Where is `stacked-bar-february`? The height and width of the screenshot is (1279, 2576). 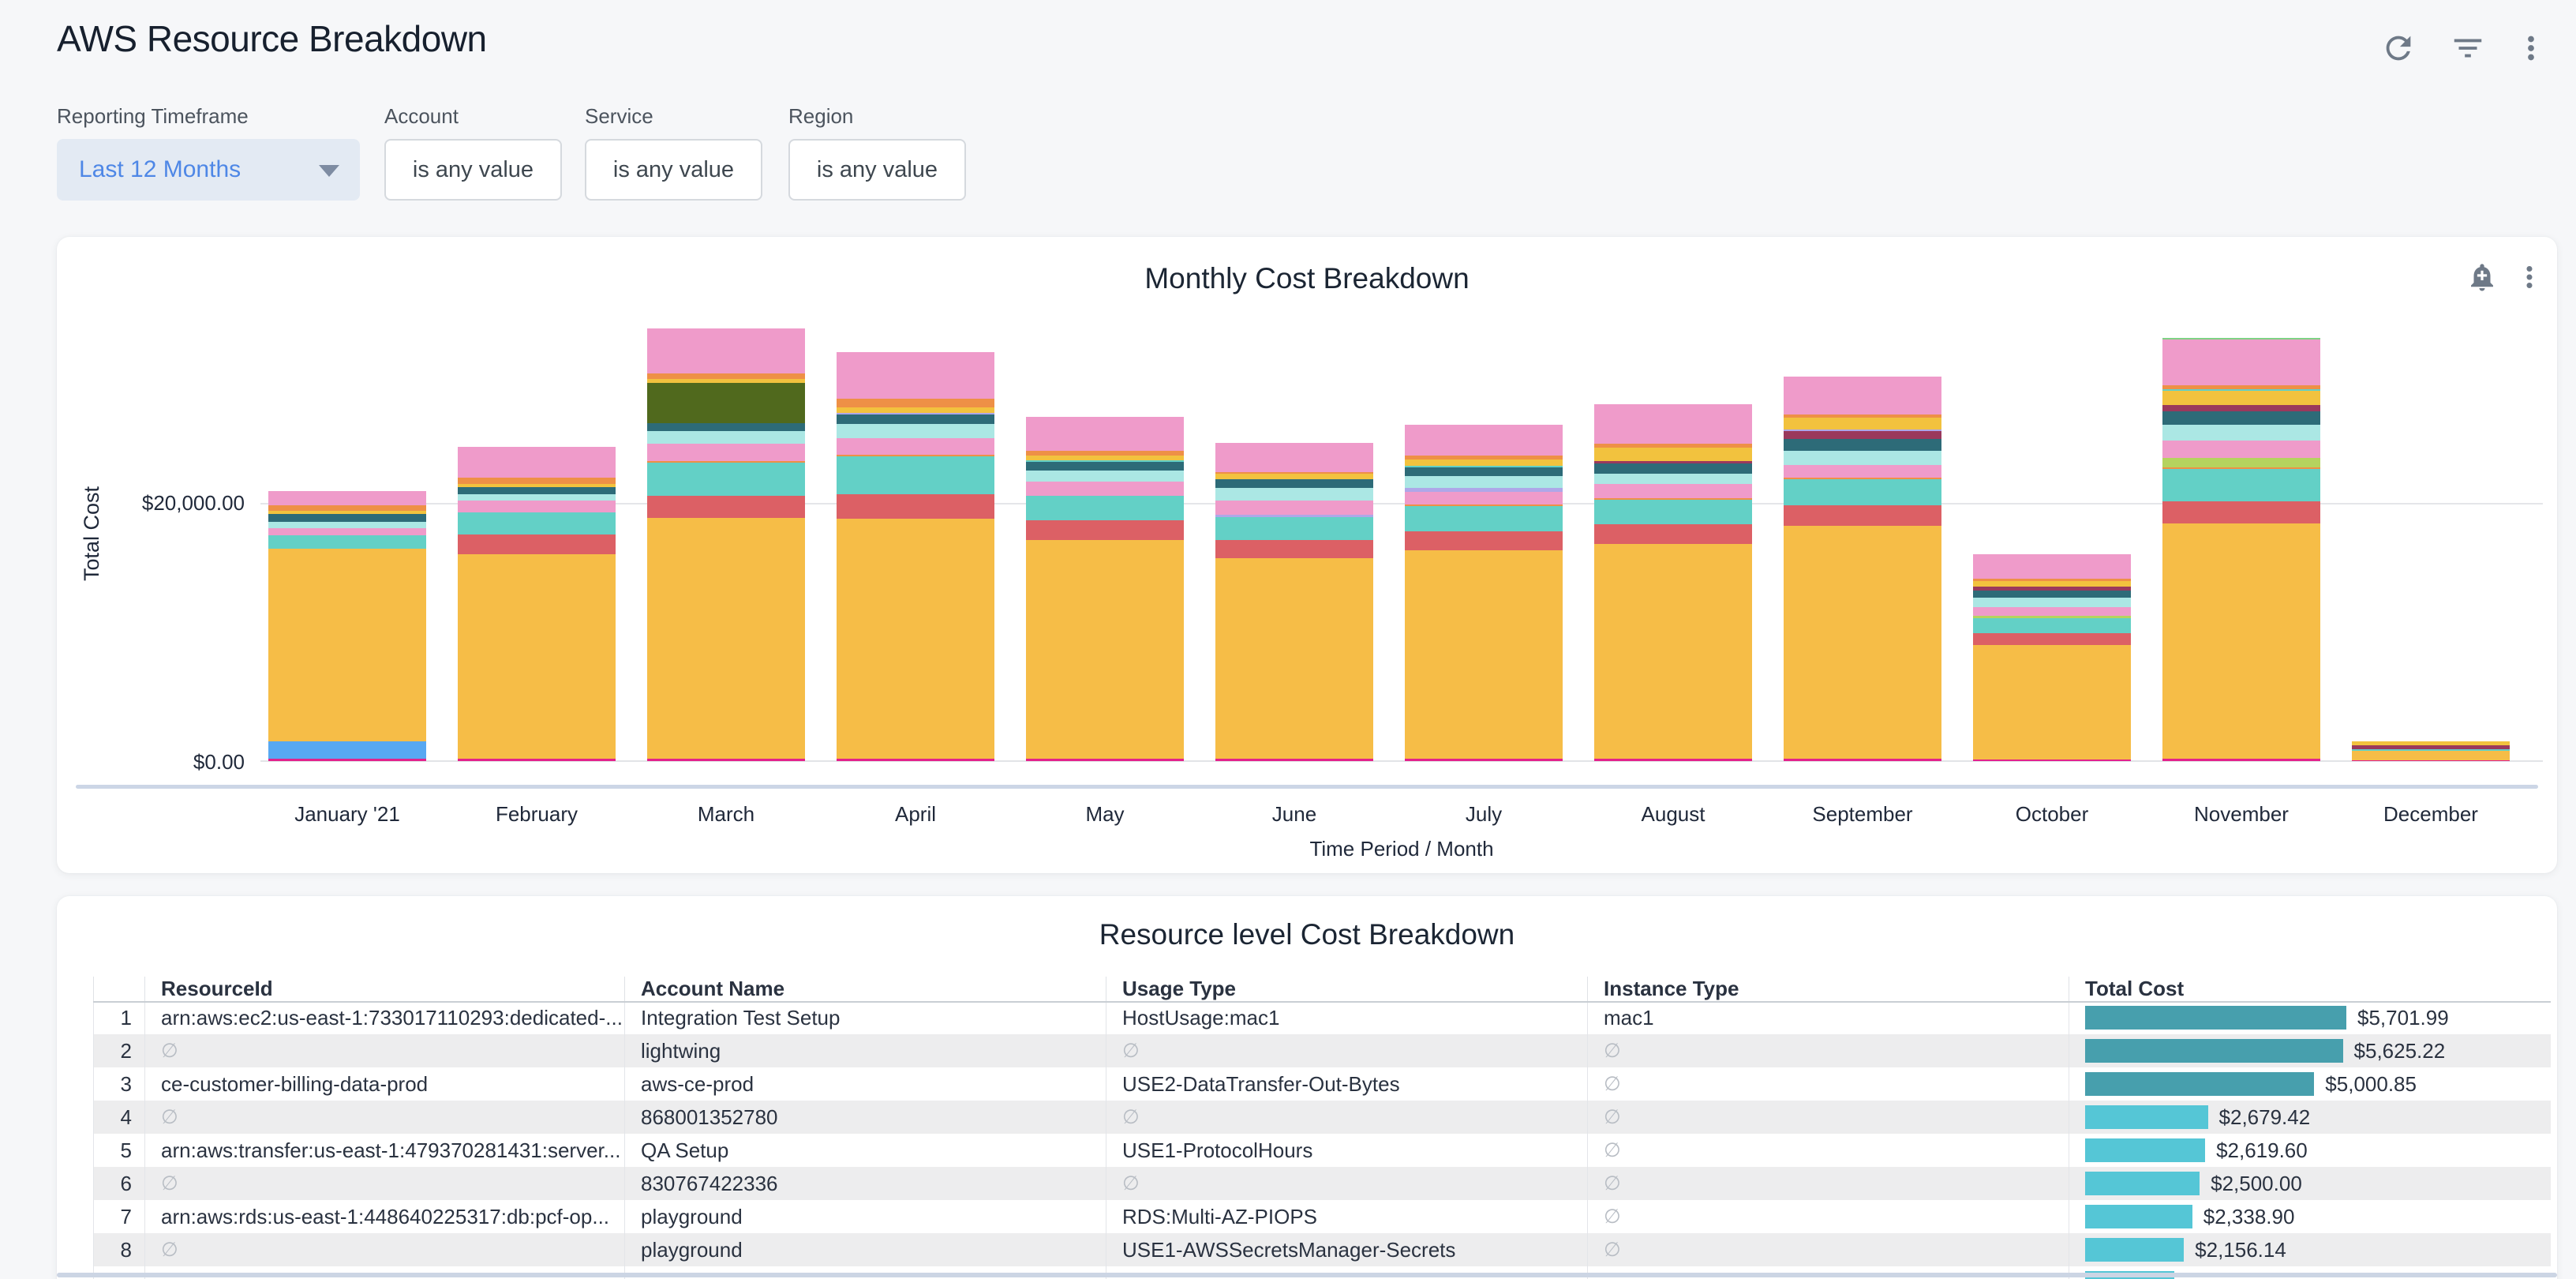 stacked-bar-february is located at coordinates (537, 603).